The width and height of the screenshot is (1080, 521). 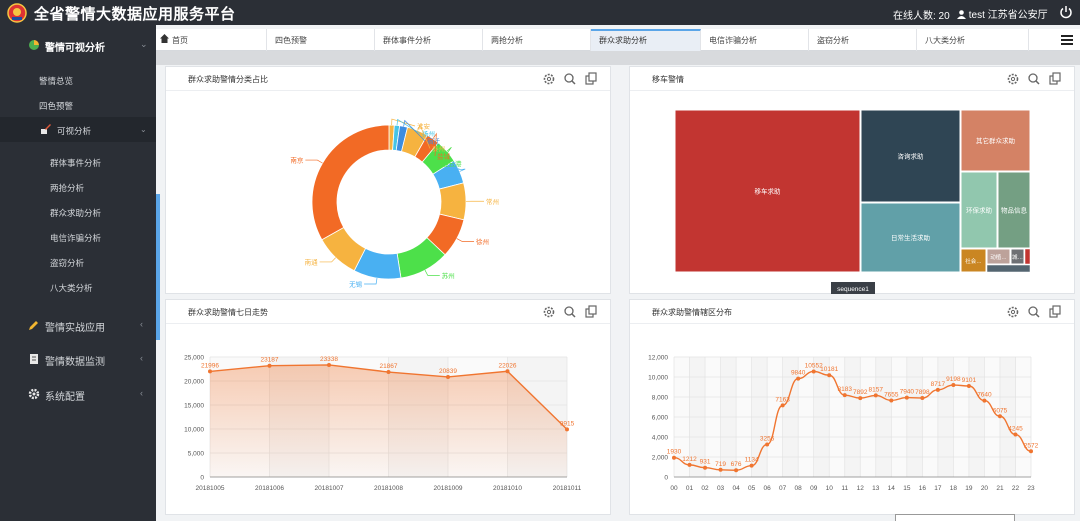 I want to click on y-tick-label: 12,000, so click(x=658, y=358).